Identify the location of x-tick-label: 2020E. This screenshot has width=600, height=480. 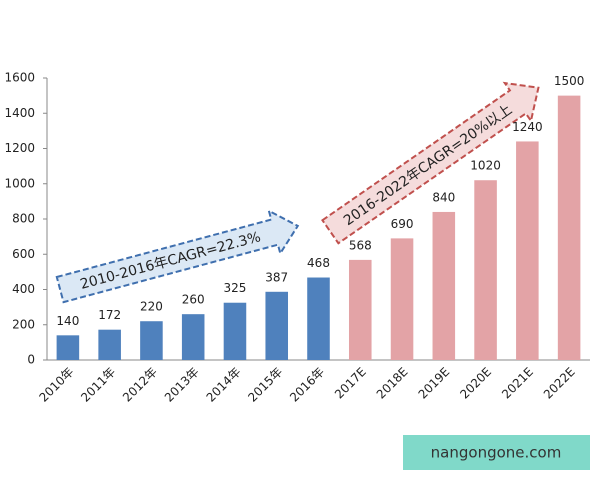
(475, 383).